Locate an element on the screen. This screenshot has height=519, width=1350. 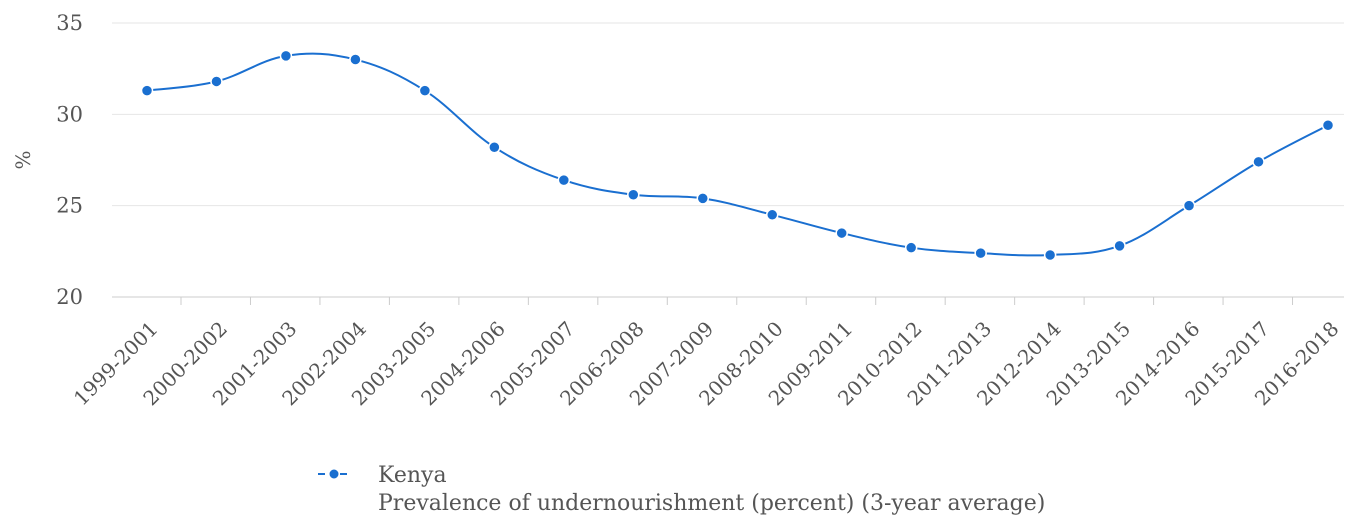
legend-dot-marker is located at coordinates (334, 474).